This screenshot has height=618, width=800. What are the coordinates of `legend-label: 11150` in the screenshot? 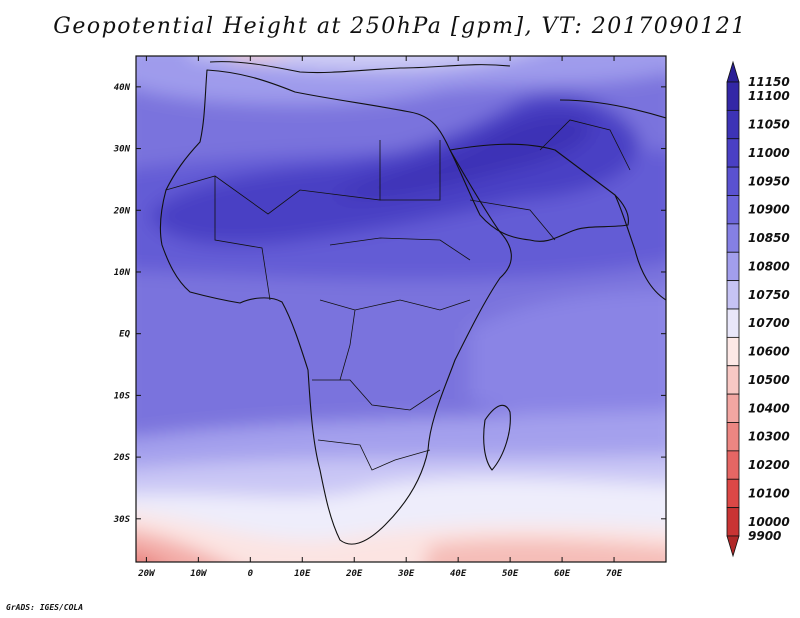 It's located at (769, 82).